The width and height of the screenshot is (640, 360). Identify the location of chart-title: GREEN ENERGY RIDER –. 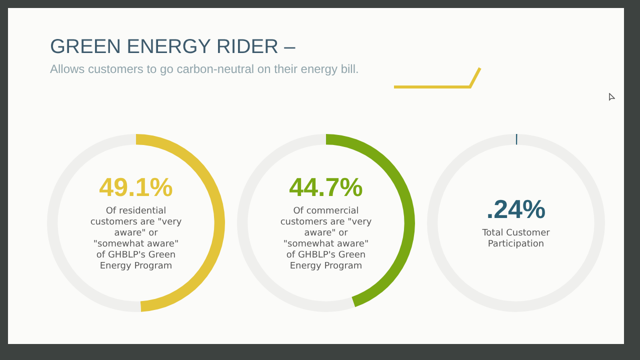
(173, 47).